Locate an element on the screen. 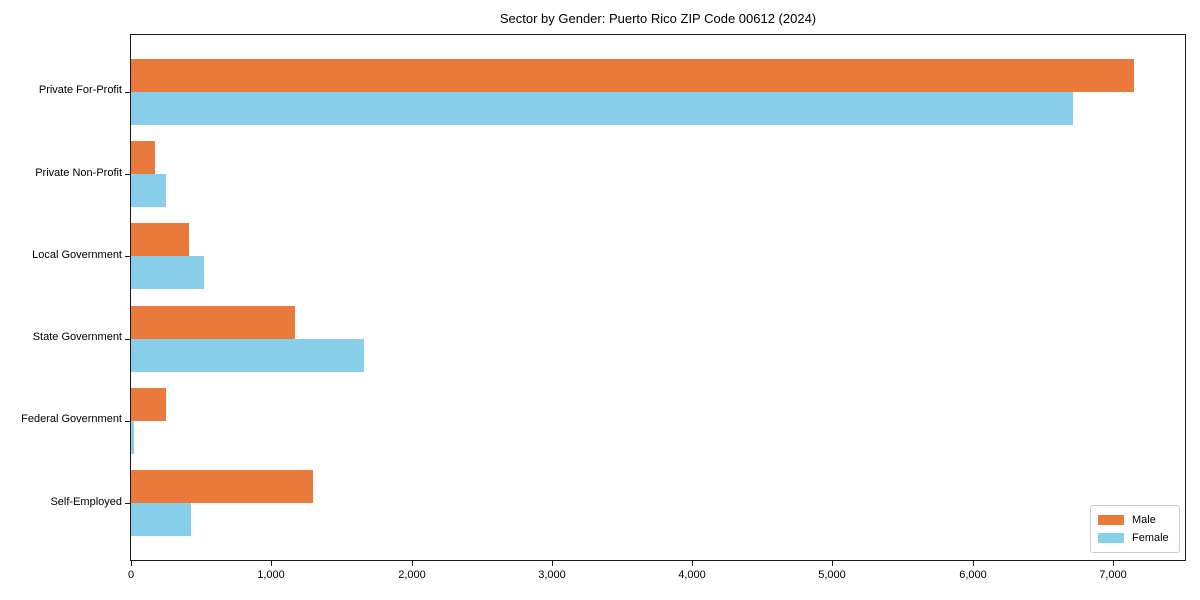 Image resolution: width=1200 pixels, height=600 pixels. x-tick-label-7000: 7,000 is located at coordinates (1113, 575).